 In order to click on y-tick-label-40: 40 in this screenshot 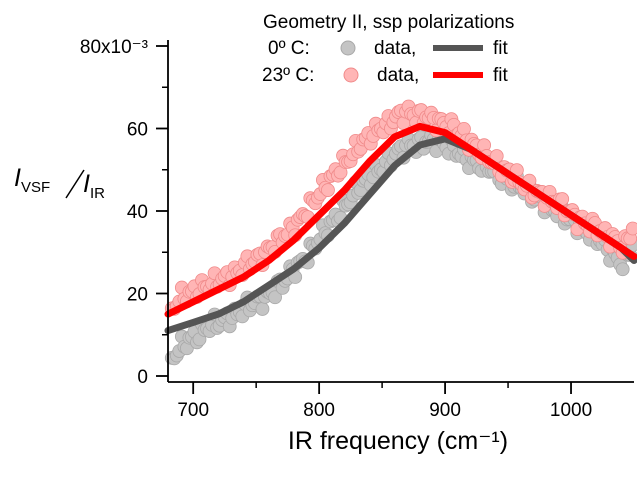, I will do `click(137, 212)`.